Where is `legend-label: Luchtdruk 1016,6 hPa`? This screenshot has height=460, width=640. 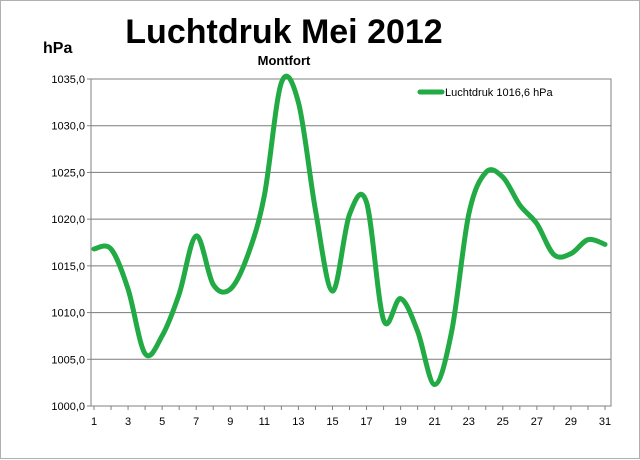 legend-label: Luchtdruk 1016,6 hPa is located at coordinates (499, 93).